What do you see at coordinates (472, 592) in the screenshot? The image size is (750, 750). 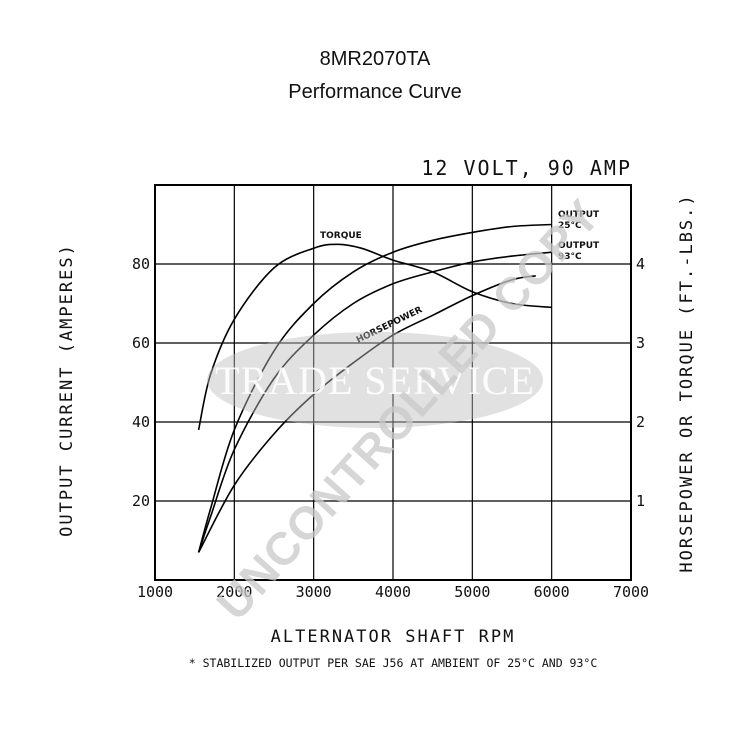 I see `x-tick-label: 5000` at bounding box center [472, 592].